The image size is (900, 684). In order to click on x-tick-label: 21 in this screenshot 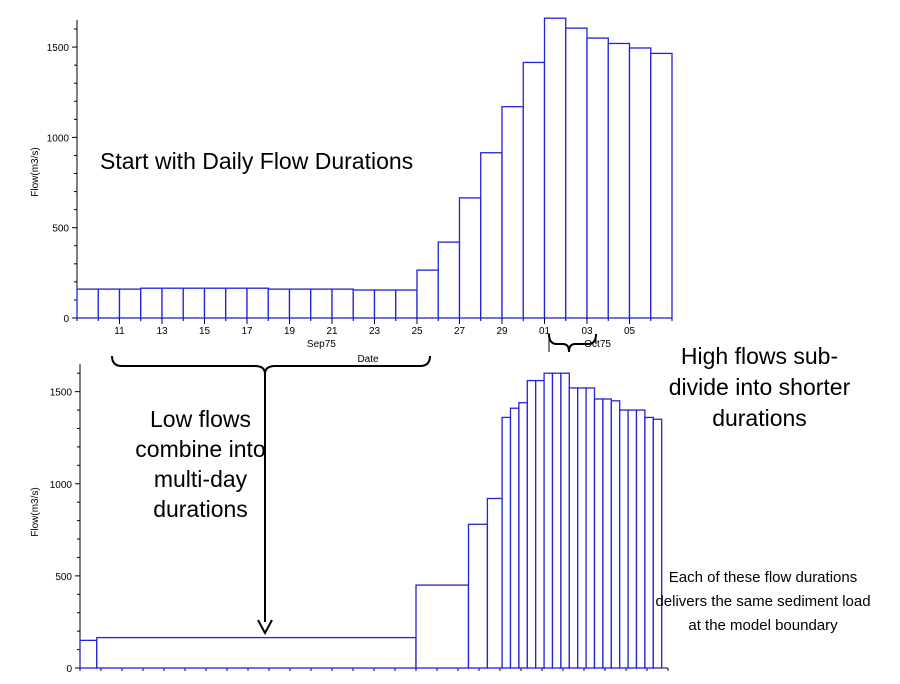, I will do `click(332, 331)`.